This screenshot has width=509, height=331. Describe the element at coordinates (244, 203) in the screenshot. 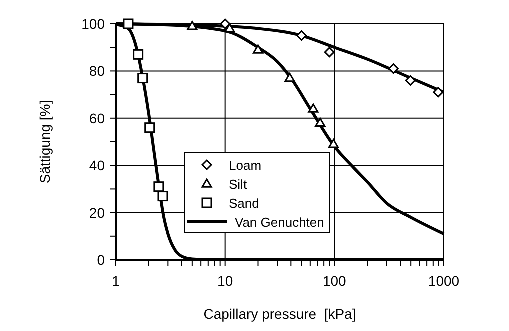

I see `legend-label: Sand` at that location.